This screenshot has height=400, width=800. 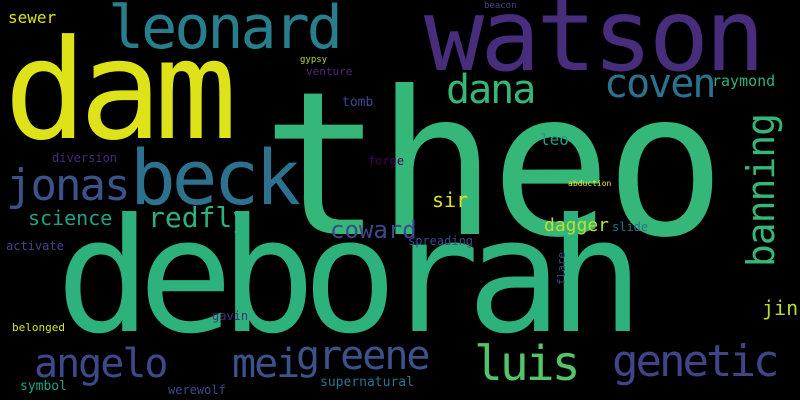 I want to click on word-science: science, so click(x=70, y=218).